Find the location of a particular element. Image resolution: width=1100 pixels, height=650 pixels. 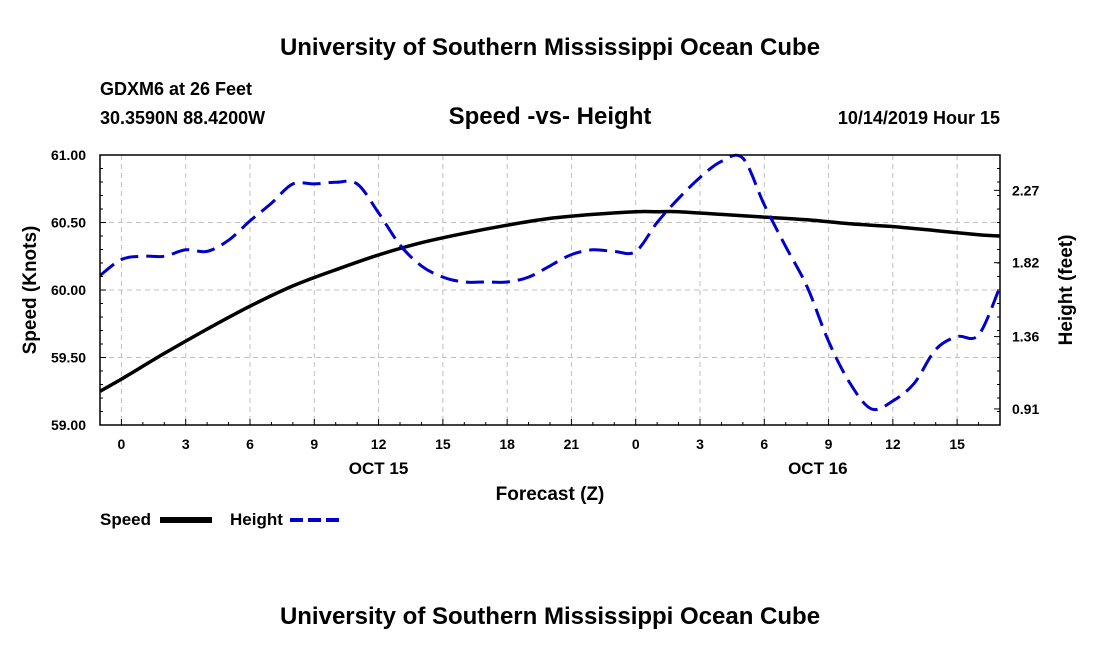

y-tick-label: 59.00 is located at coordinates (68, 425).